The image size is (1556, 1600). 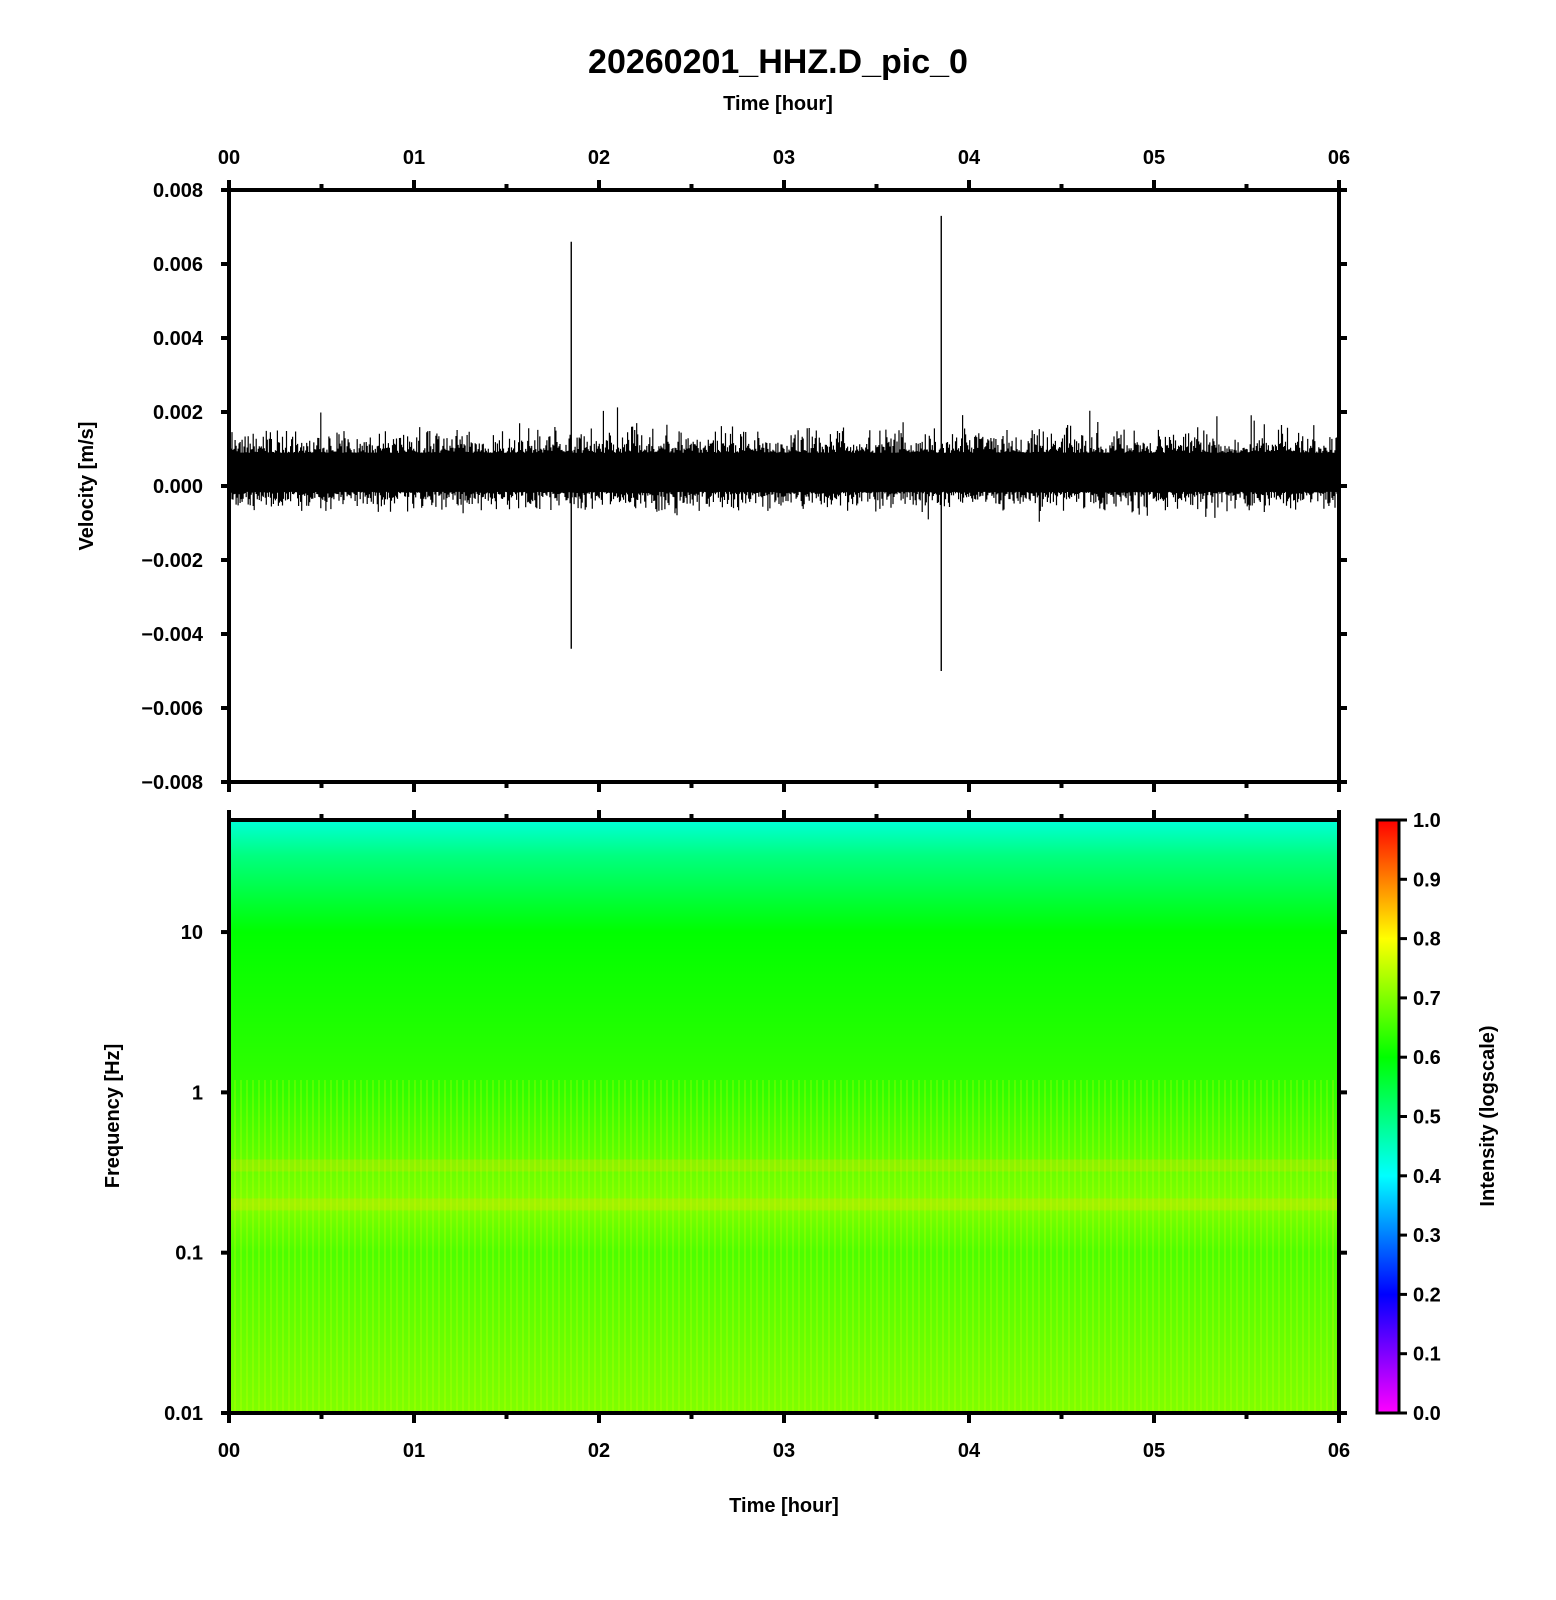 I want to click on spec-y-tick-label: 0.1, so click(x=189, y=1254).